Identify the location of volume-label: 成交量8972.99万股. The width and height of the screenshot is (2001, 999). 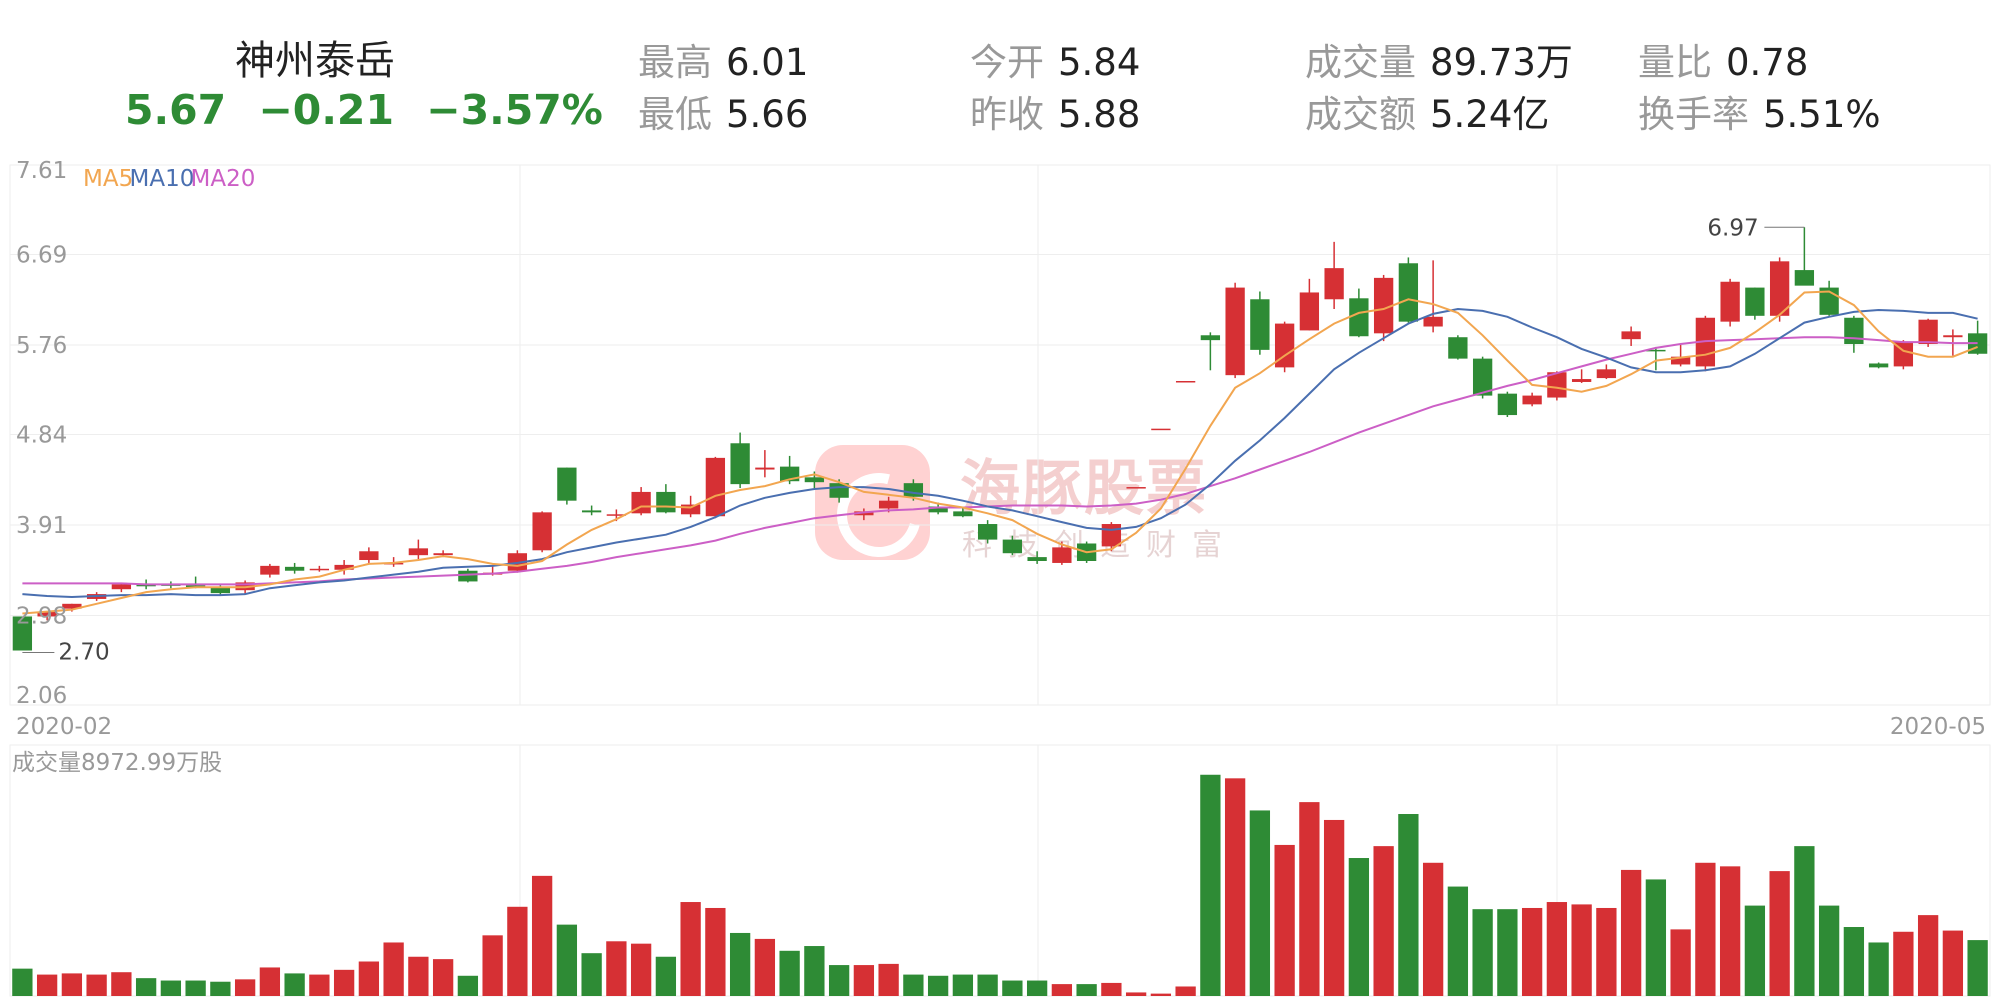
(117, 763).